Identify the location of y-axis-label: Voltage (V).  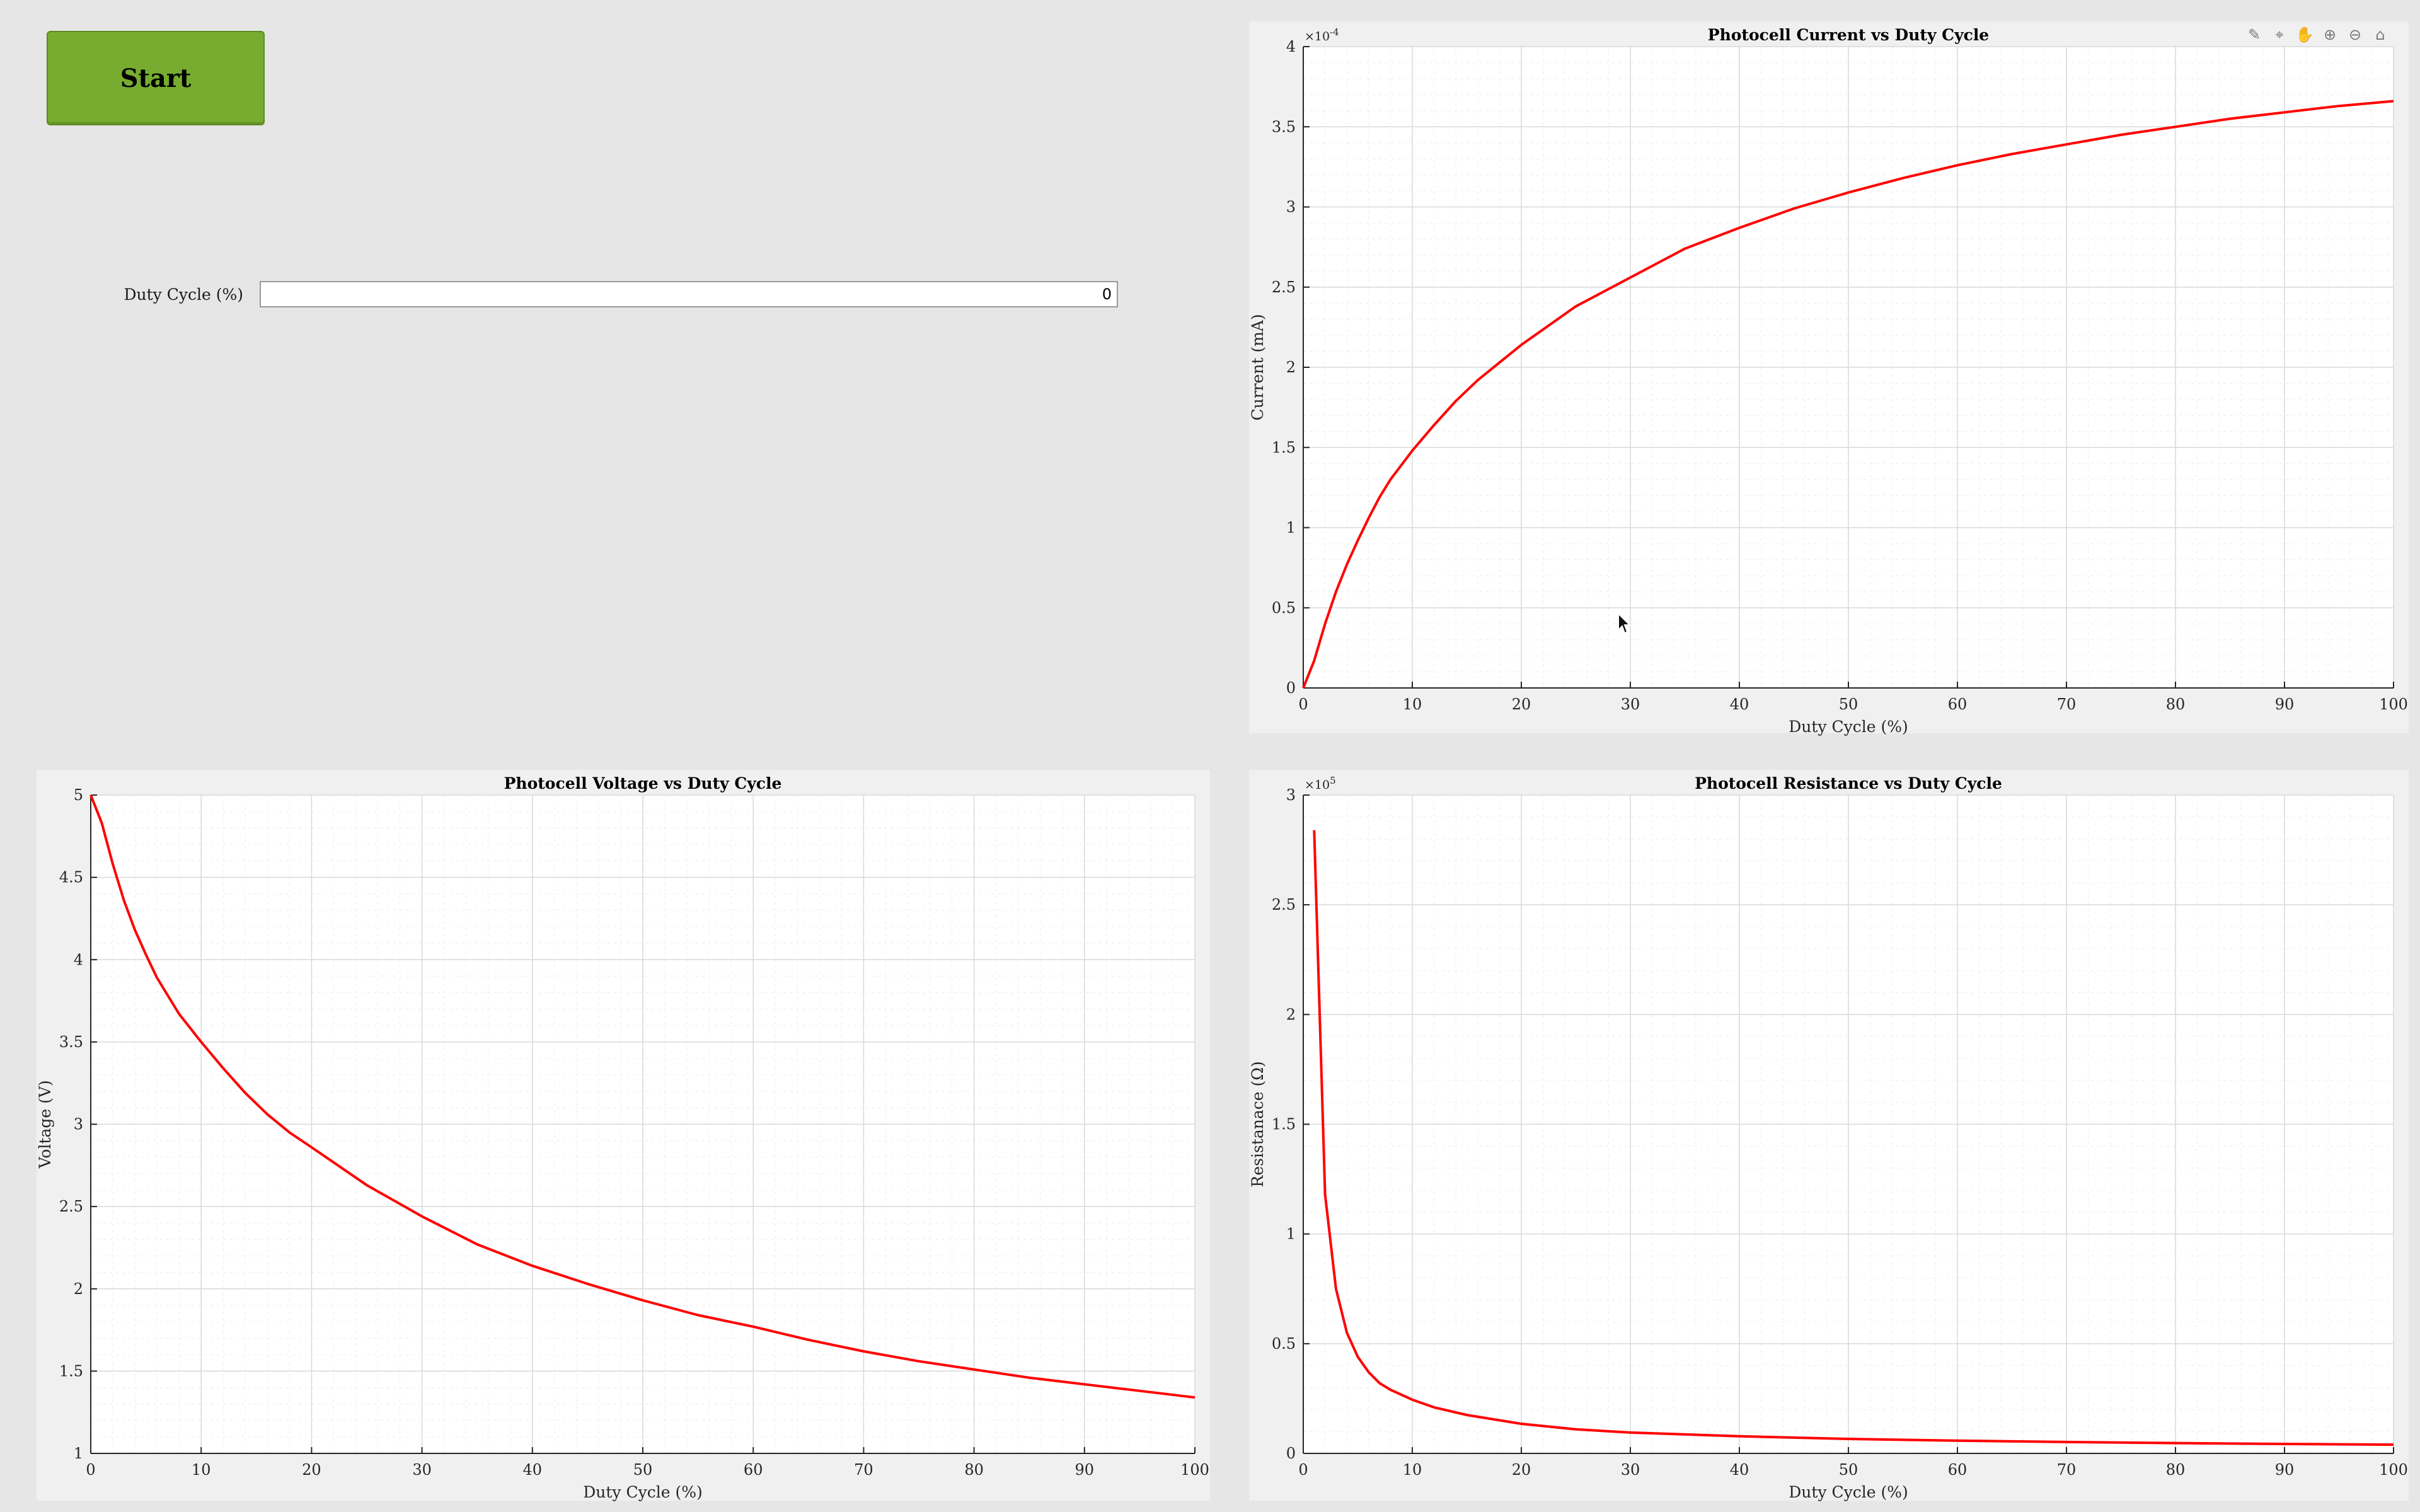
(45, 1124).